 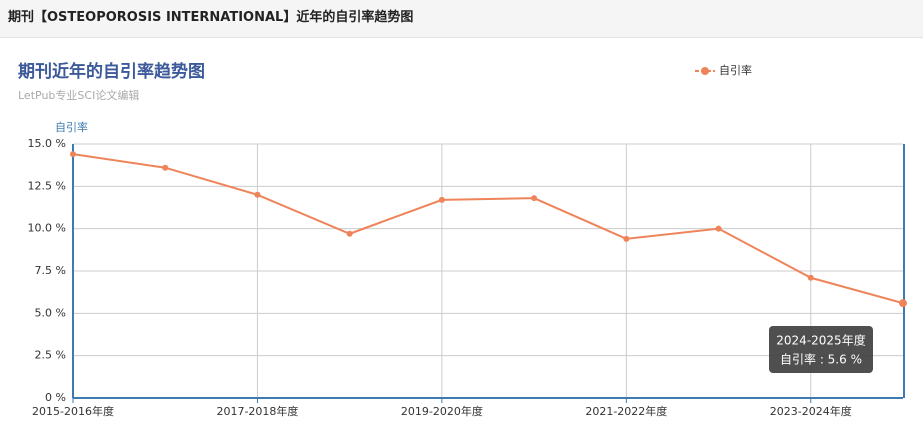 I want to click on x-tick-label: 2023-2024年度, so click(x=811, y=411).